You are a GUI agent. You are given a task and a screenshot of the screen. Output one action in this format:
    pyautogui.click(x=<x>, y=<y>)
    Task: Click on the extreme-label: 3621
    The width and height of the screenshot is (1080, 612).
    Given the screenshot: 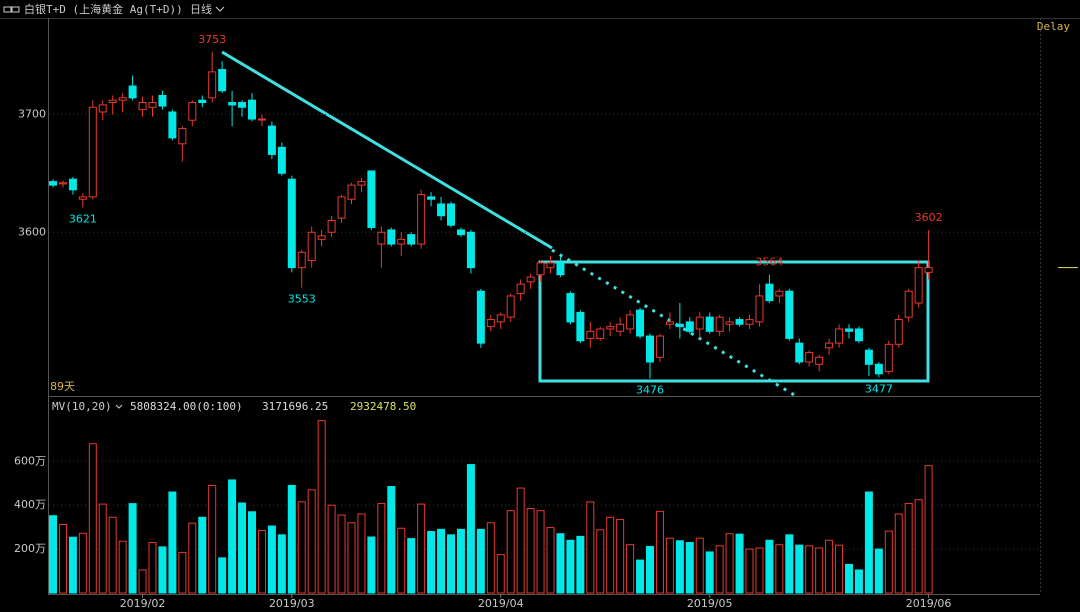 What is the action you would take?
    pyautogui.click(x=83, y=219)
    